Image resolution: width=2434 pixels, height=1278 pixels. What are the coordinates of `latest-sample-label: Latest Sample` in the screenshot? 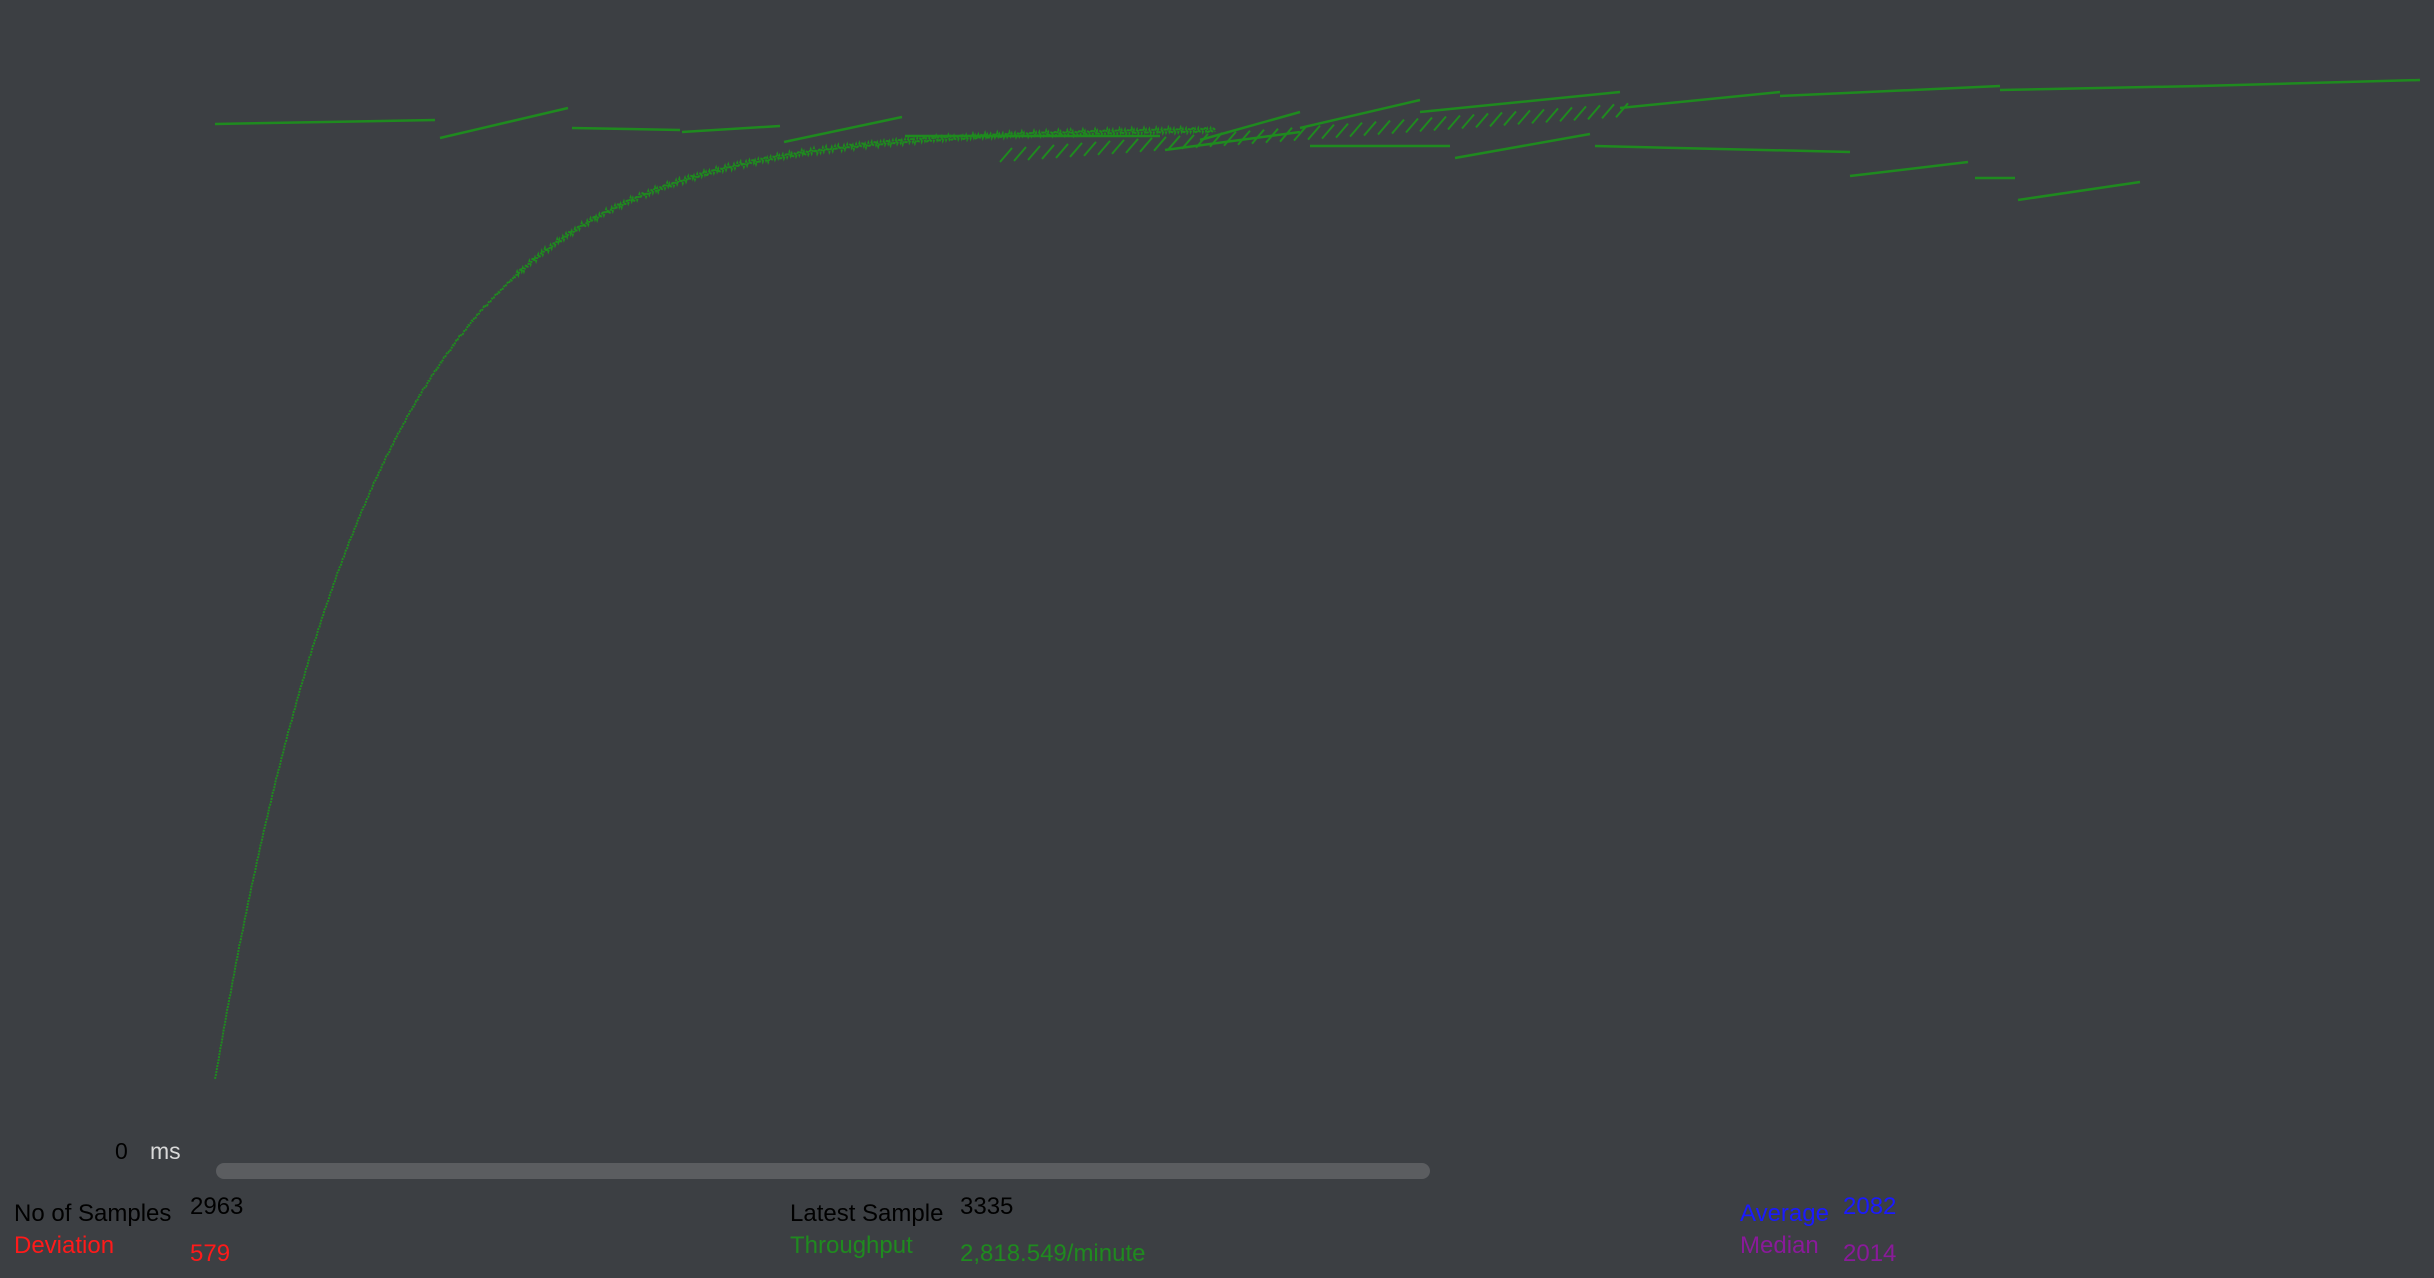 It's located at (867, 1213).